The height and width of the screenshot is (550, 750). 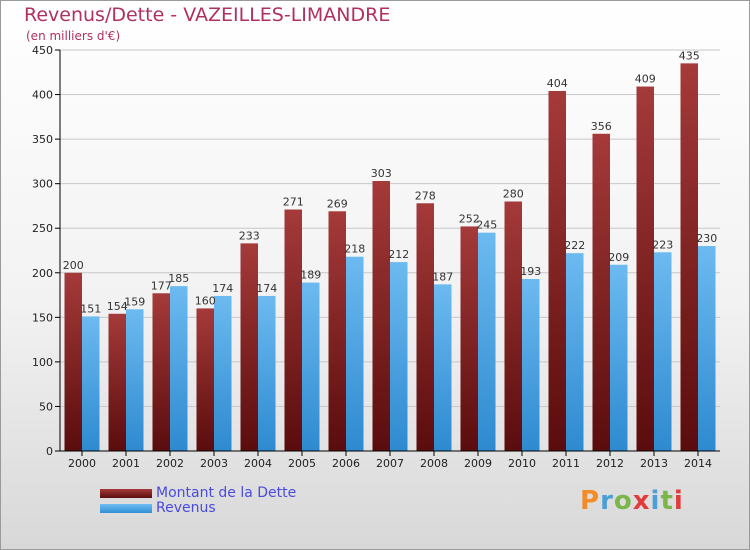 I want to click on x-tick-label: 2005, so click(x=302, y=463).